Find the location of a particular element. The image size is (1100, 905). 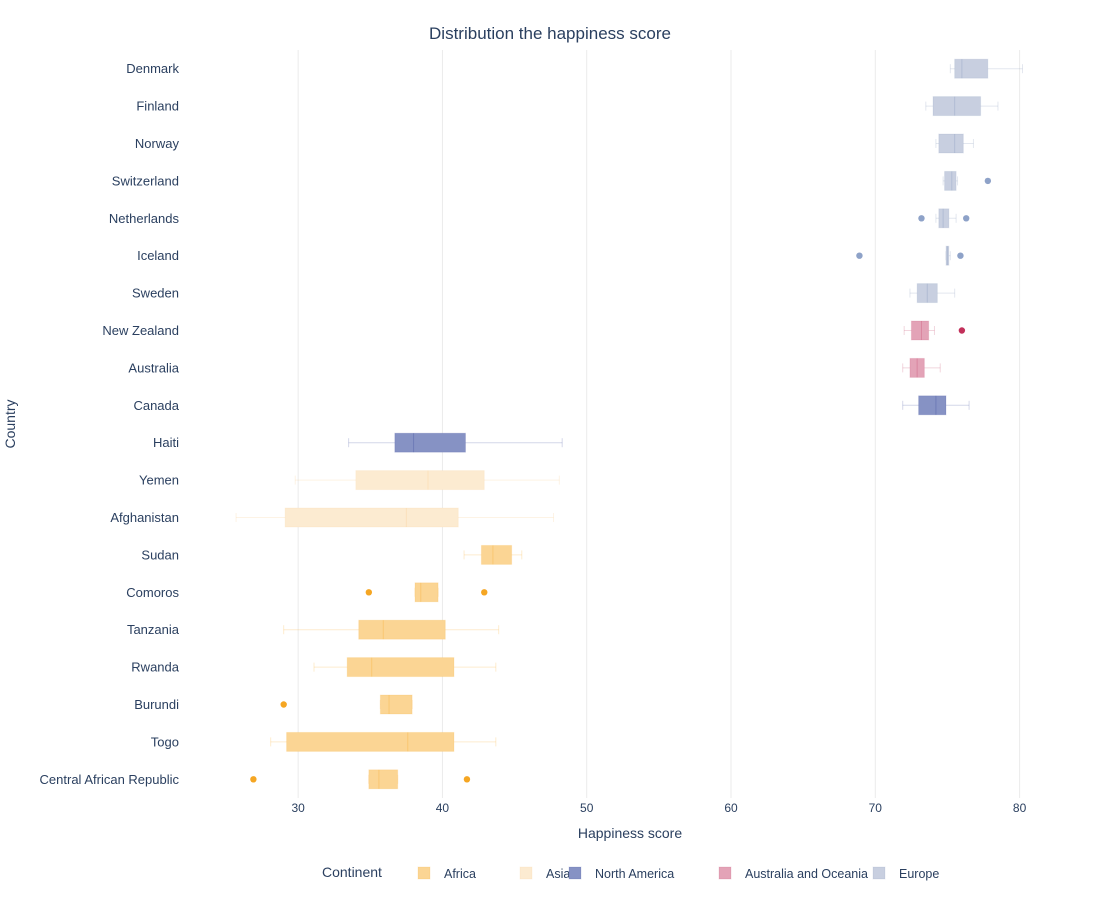

box-netherlands is located at coordinates (944, 218).